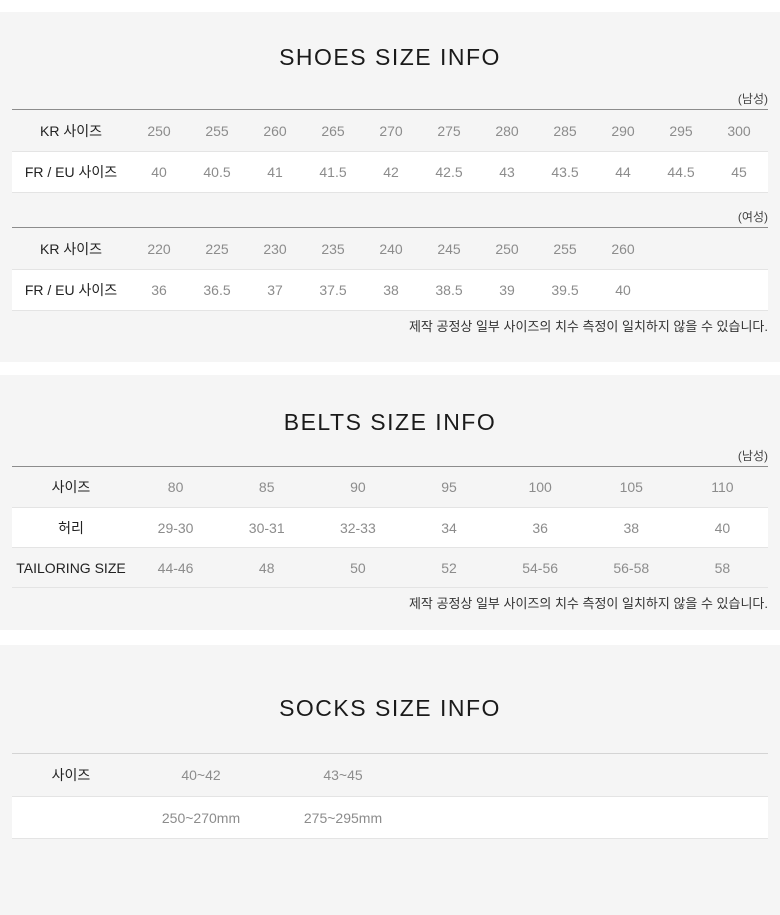 Image resolution: width=780 pixels, height=915 pixels. I want to click on table-row: 사이즈 80 85 90 95 100 105 110, so click(390, 487).